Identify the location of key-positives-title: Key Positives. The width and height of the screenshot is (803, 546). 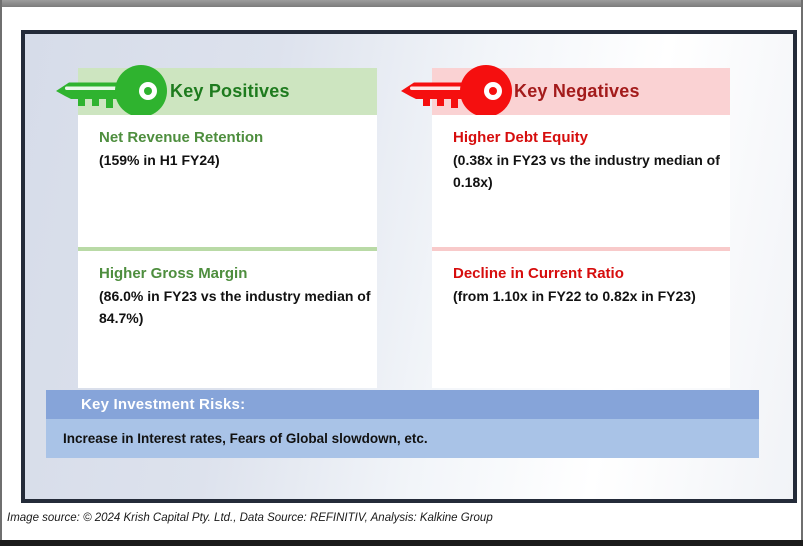
(230, 91).